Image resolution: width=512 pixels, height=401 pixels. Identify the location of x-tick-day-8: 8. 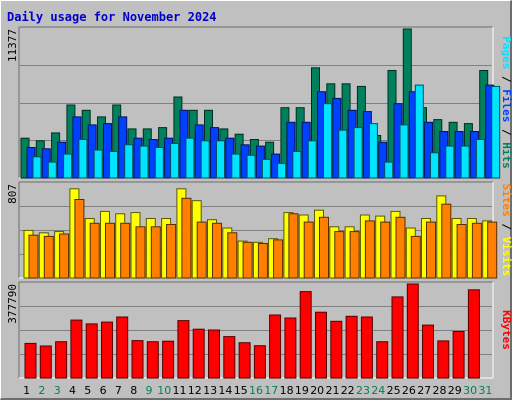
(133, 390).